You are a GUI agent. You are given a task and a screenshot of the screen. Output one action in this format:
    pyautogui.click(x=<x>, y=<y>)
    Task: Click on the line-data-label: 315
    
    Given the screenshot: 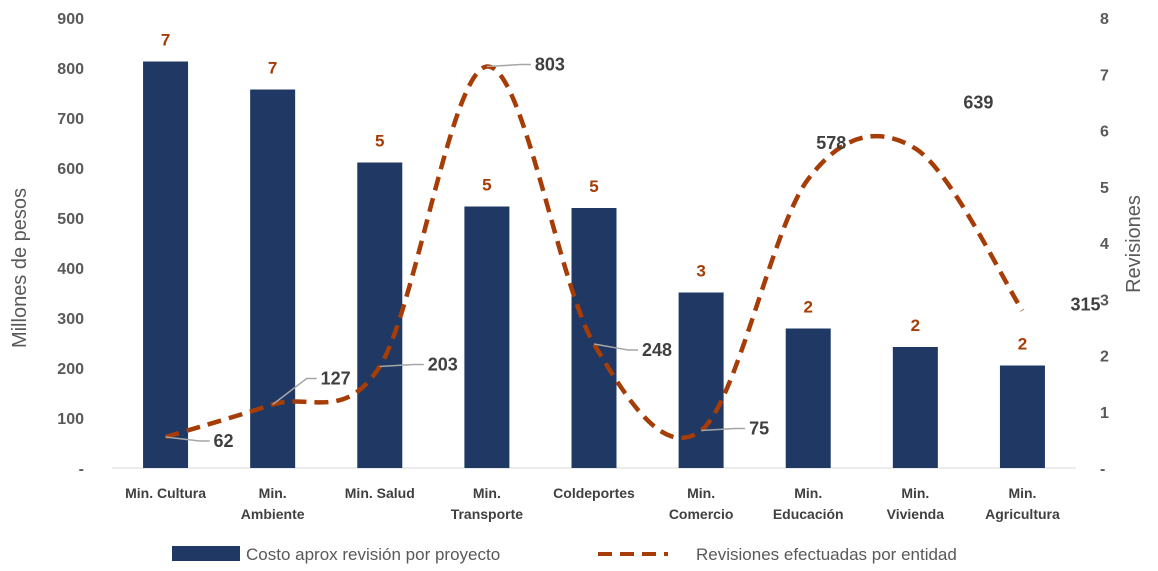 What is the action you would take?
    pyautogui.click(x=1085, y=305)
    